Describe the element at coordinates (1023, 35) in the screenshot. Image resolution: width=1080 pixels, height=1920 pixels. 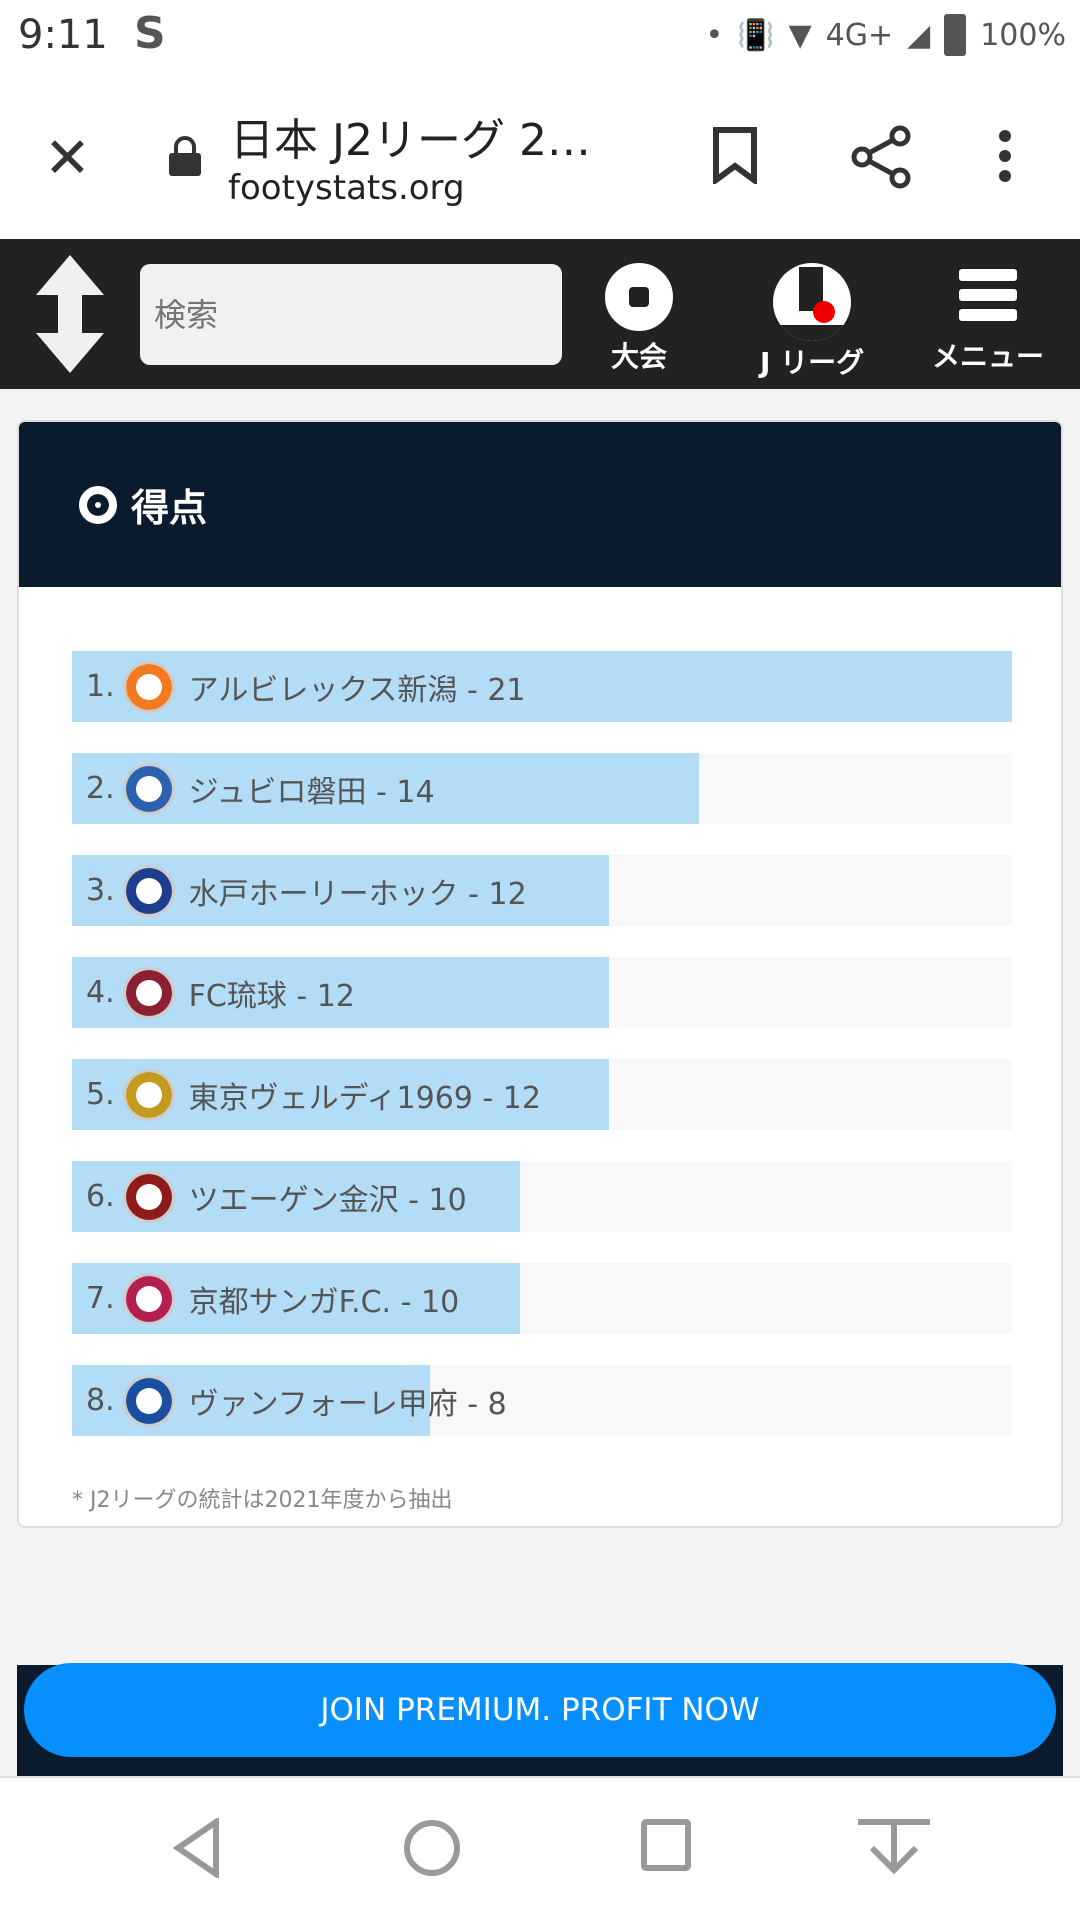
I see `battery-level: 100%` at that location.